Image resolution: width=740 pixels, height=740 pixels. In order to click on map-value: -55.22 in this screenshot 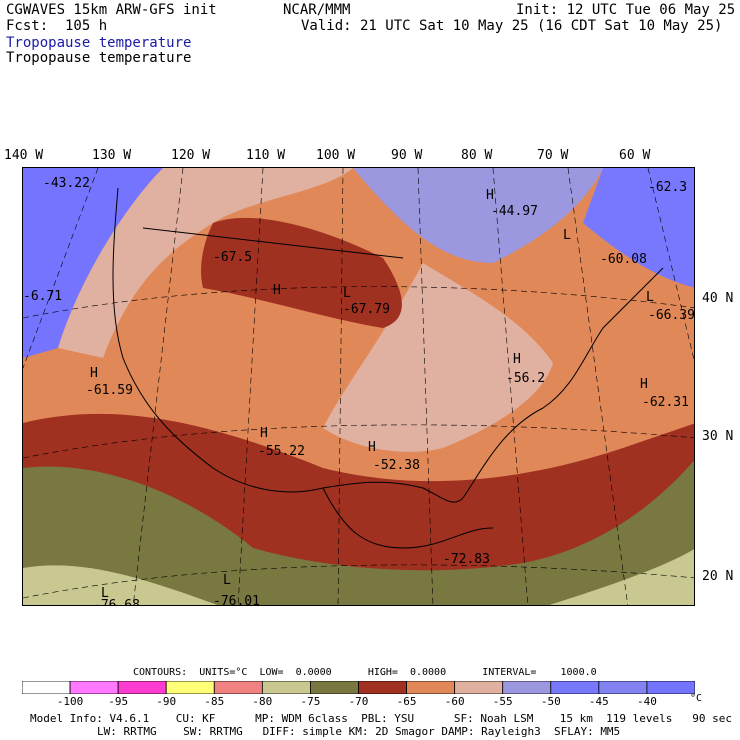, I will do `click(281, 451)`.